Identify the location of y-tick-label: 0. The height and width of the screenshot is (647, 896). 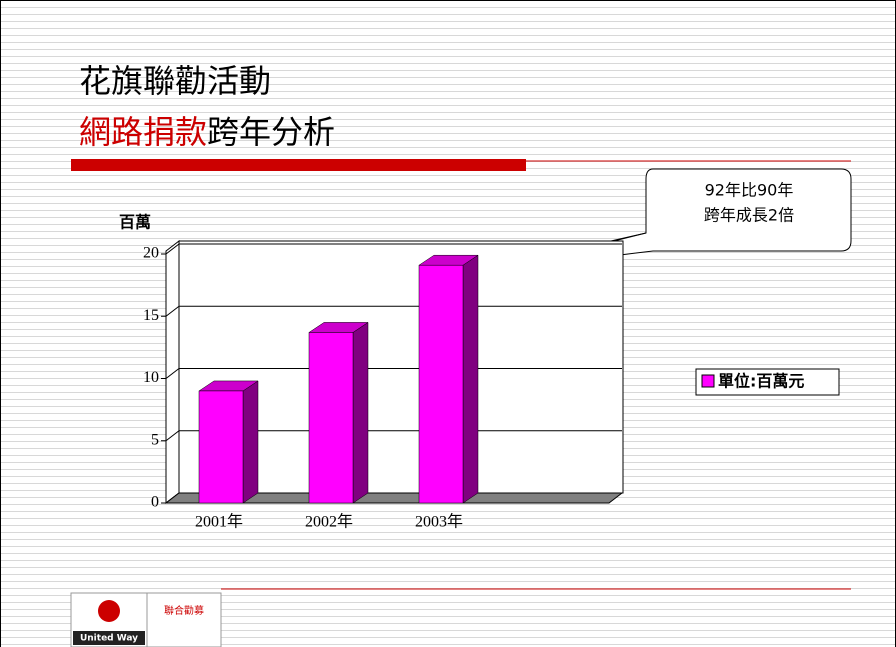
(155, 502).